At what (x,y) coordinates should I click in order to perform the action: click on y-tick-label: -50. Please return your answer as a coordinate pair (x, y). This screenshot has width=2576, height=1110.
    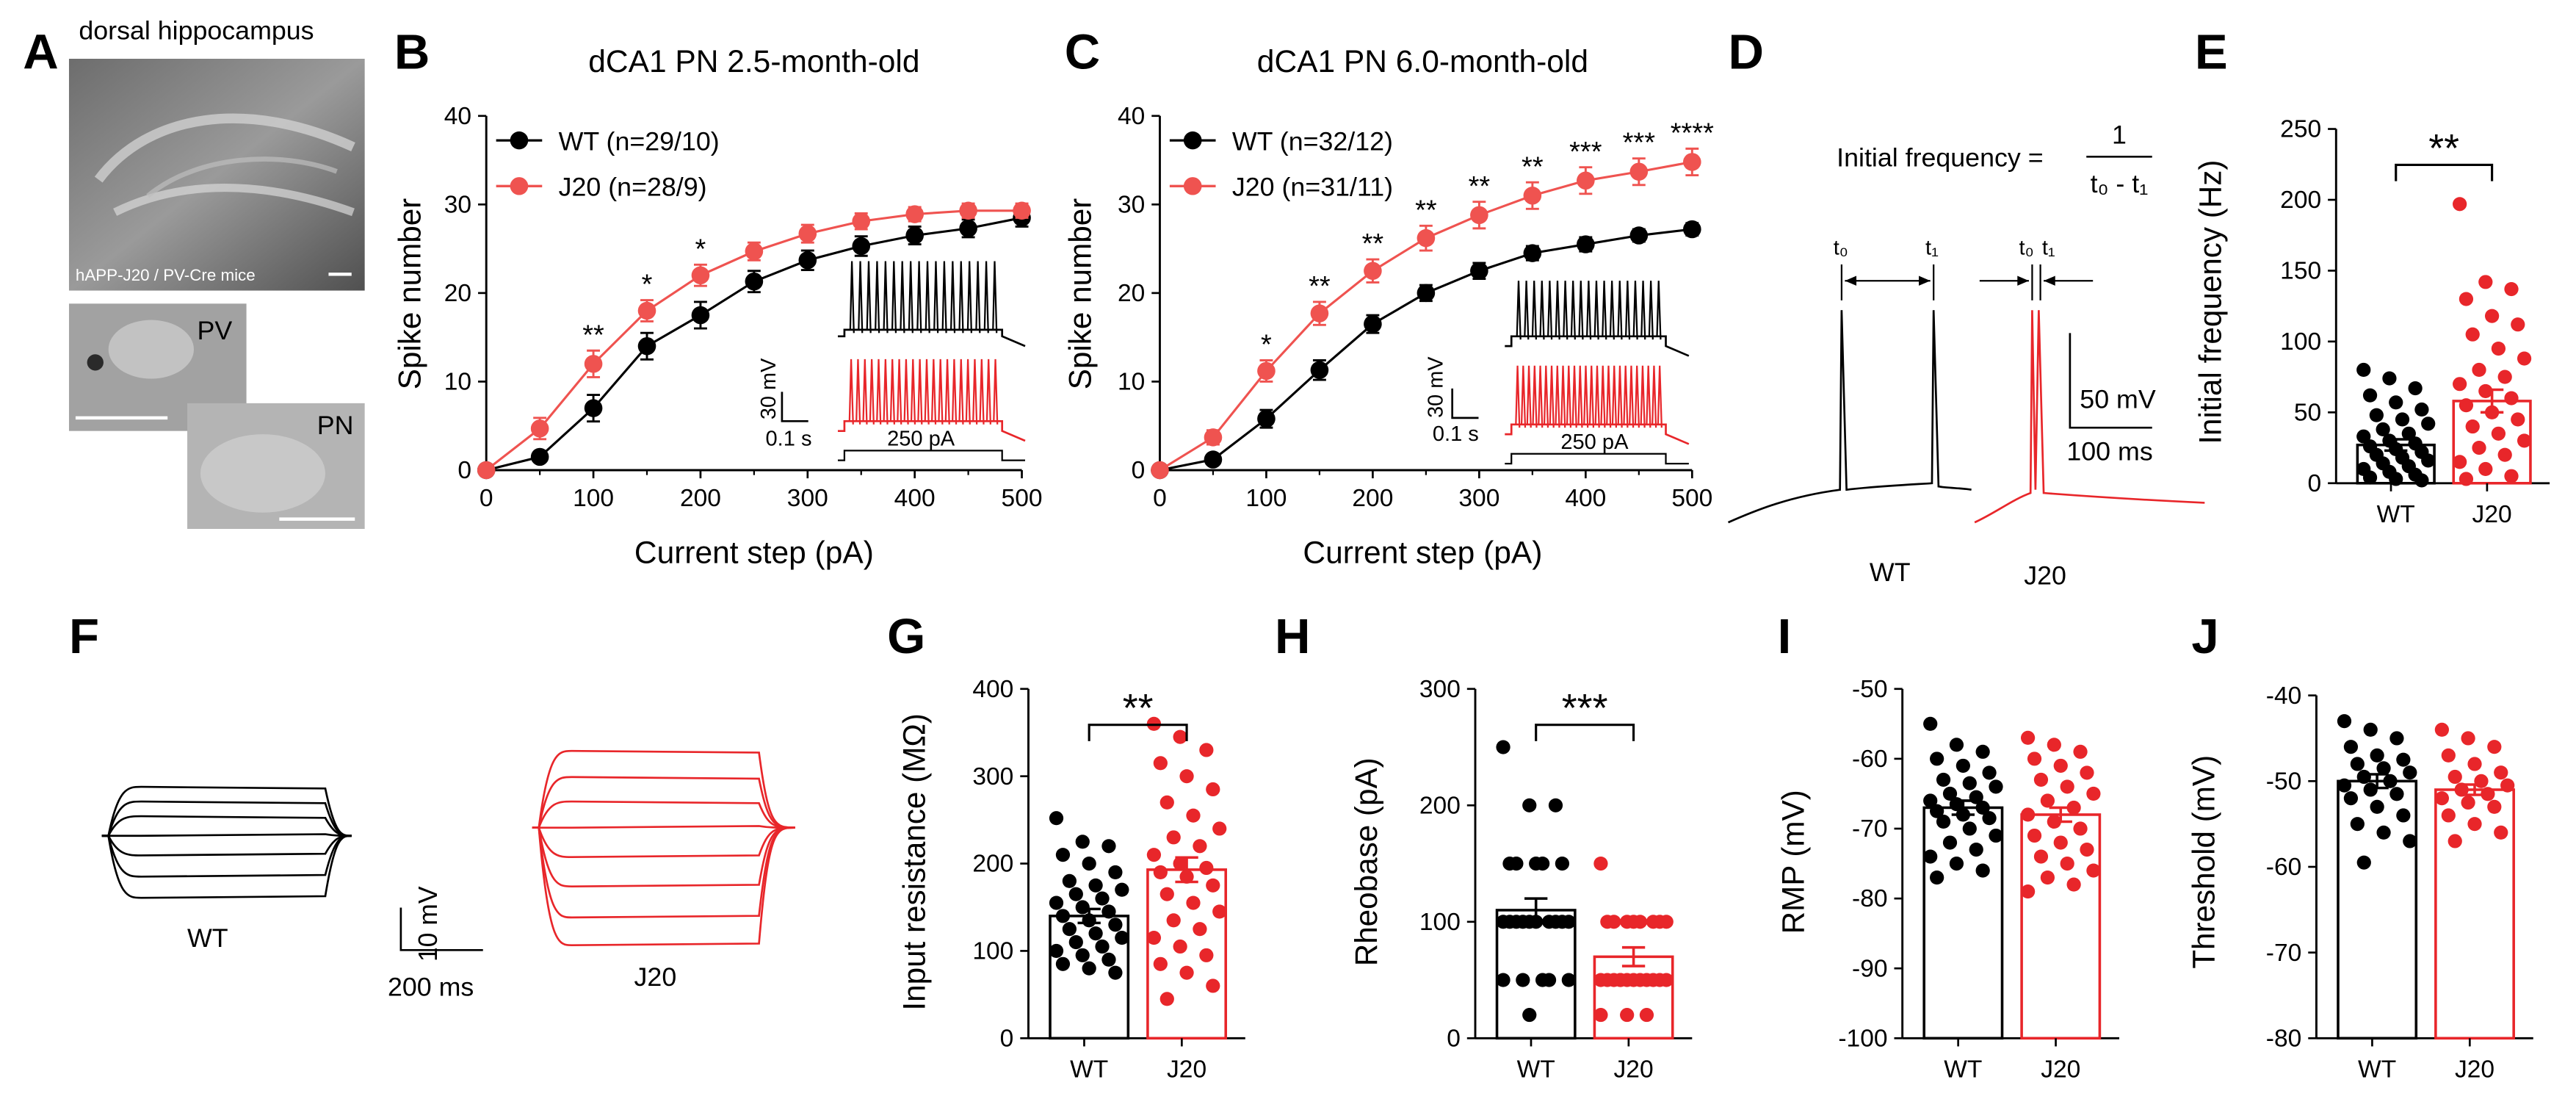
    Looking at the image, I should click on (2283, 782).